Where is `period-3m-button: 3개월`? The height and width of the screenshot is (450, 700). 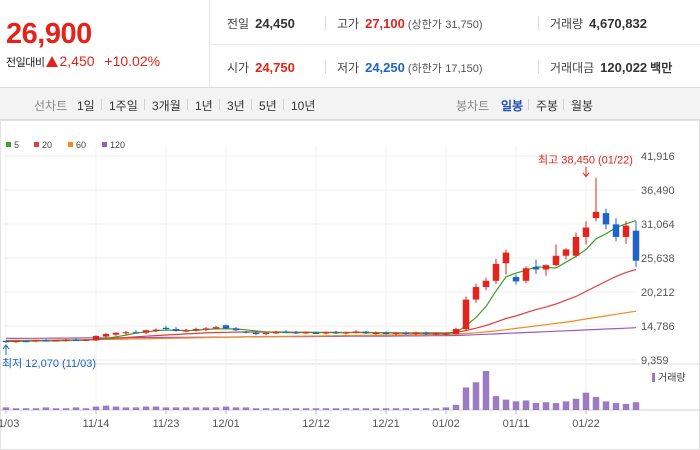 period-3m-button: 3개월 is located at coordinates (166, 106).